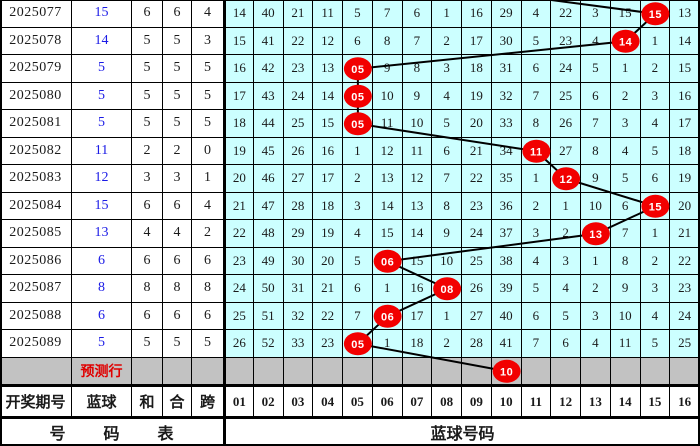  I want to click on column-header-hezhi: 合, so click(177, 401).